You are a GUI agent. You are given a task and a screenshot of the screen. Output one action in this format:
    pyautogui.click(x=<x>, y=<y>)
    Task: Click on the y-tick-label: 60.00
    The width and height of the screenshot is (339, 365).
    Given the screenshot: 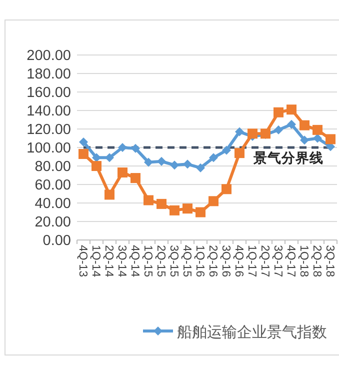 What is the action you would take?
    pyautogui.click(x=52, y=186)
    